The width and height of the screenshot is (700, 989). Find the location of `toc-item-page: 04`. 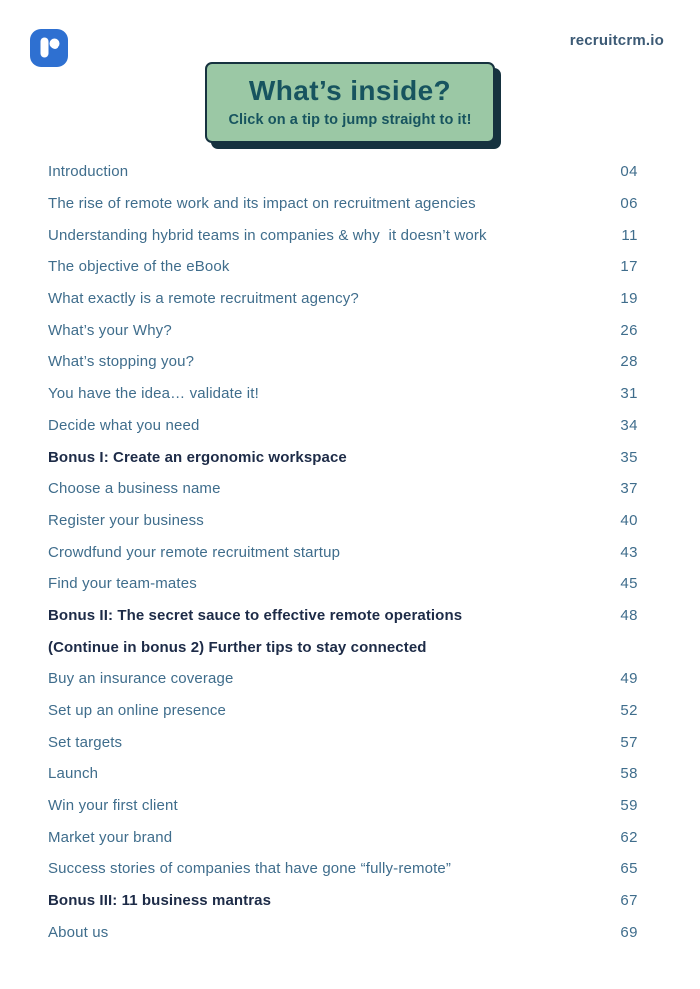

toc-item-page: 04 is located at coordinates (629, 172).